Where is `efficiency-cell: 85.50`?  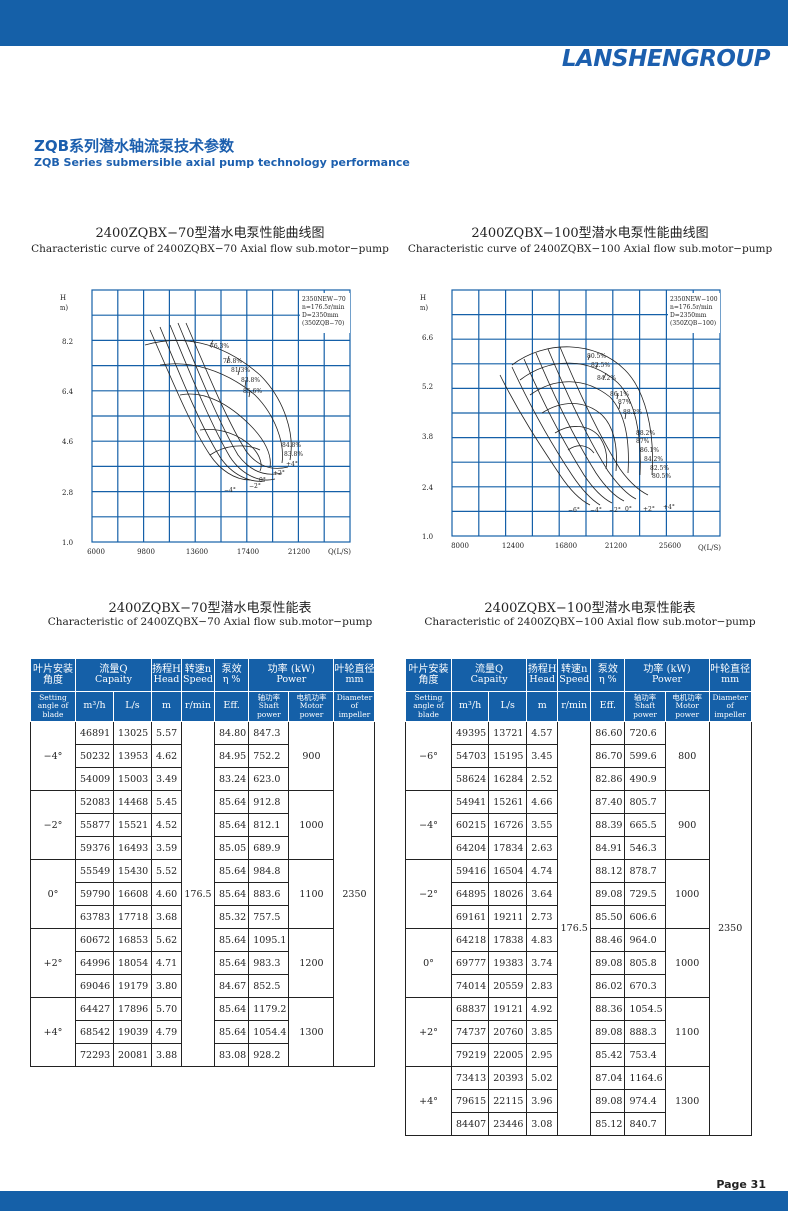
efficiency-cell: 85.50 is located at coordinates (608, 917).